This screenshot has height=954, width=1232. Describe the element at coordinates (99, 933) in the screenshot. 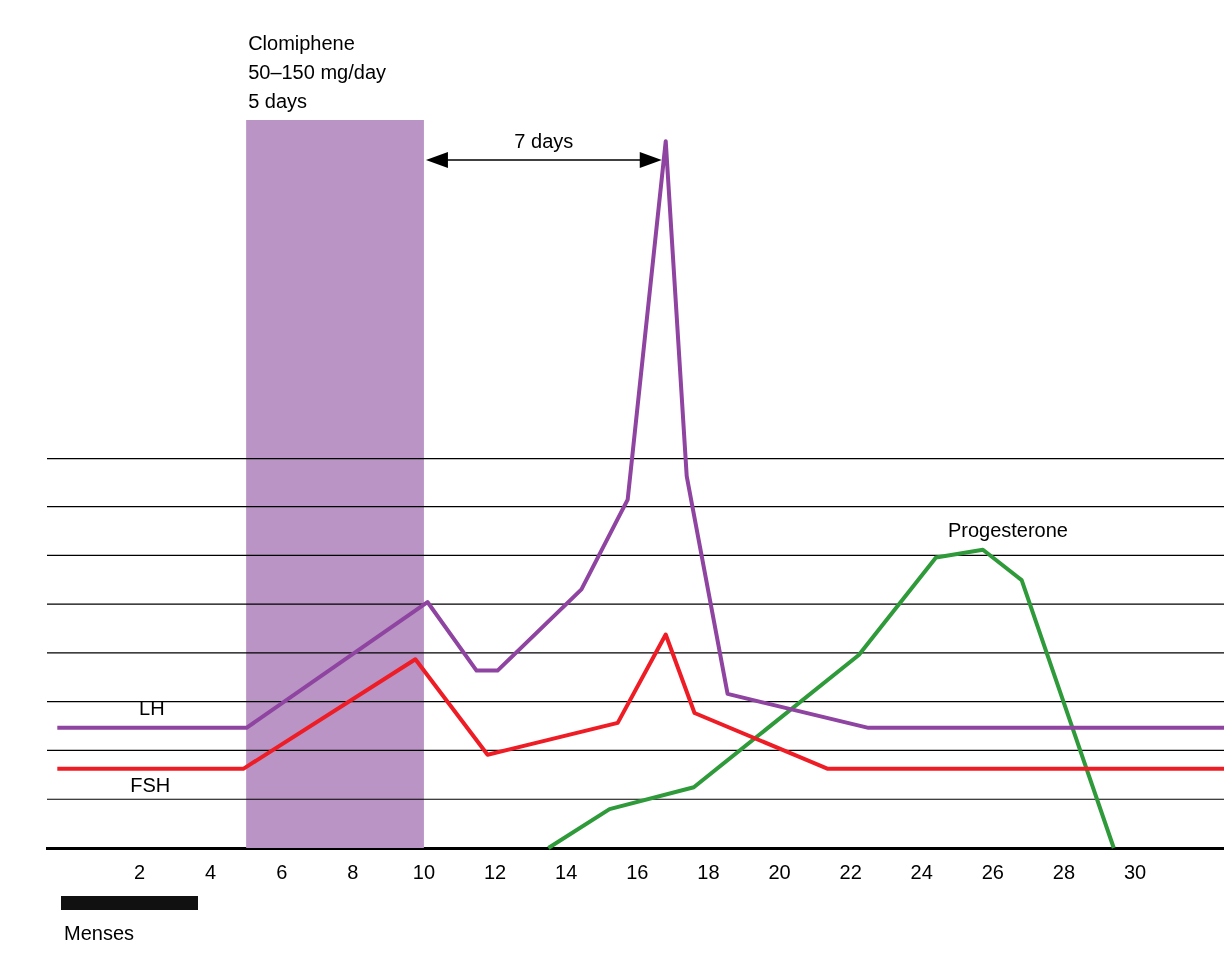

I see `text: Menses` at that location.